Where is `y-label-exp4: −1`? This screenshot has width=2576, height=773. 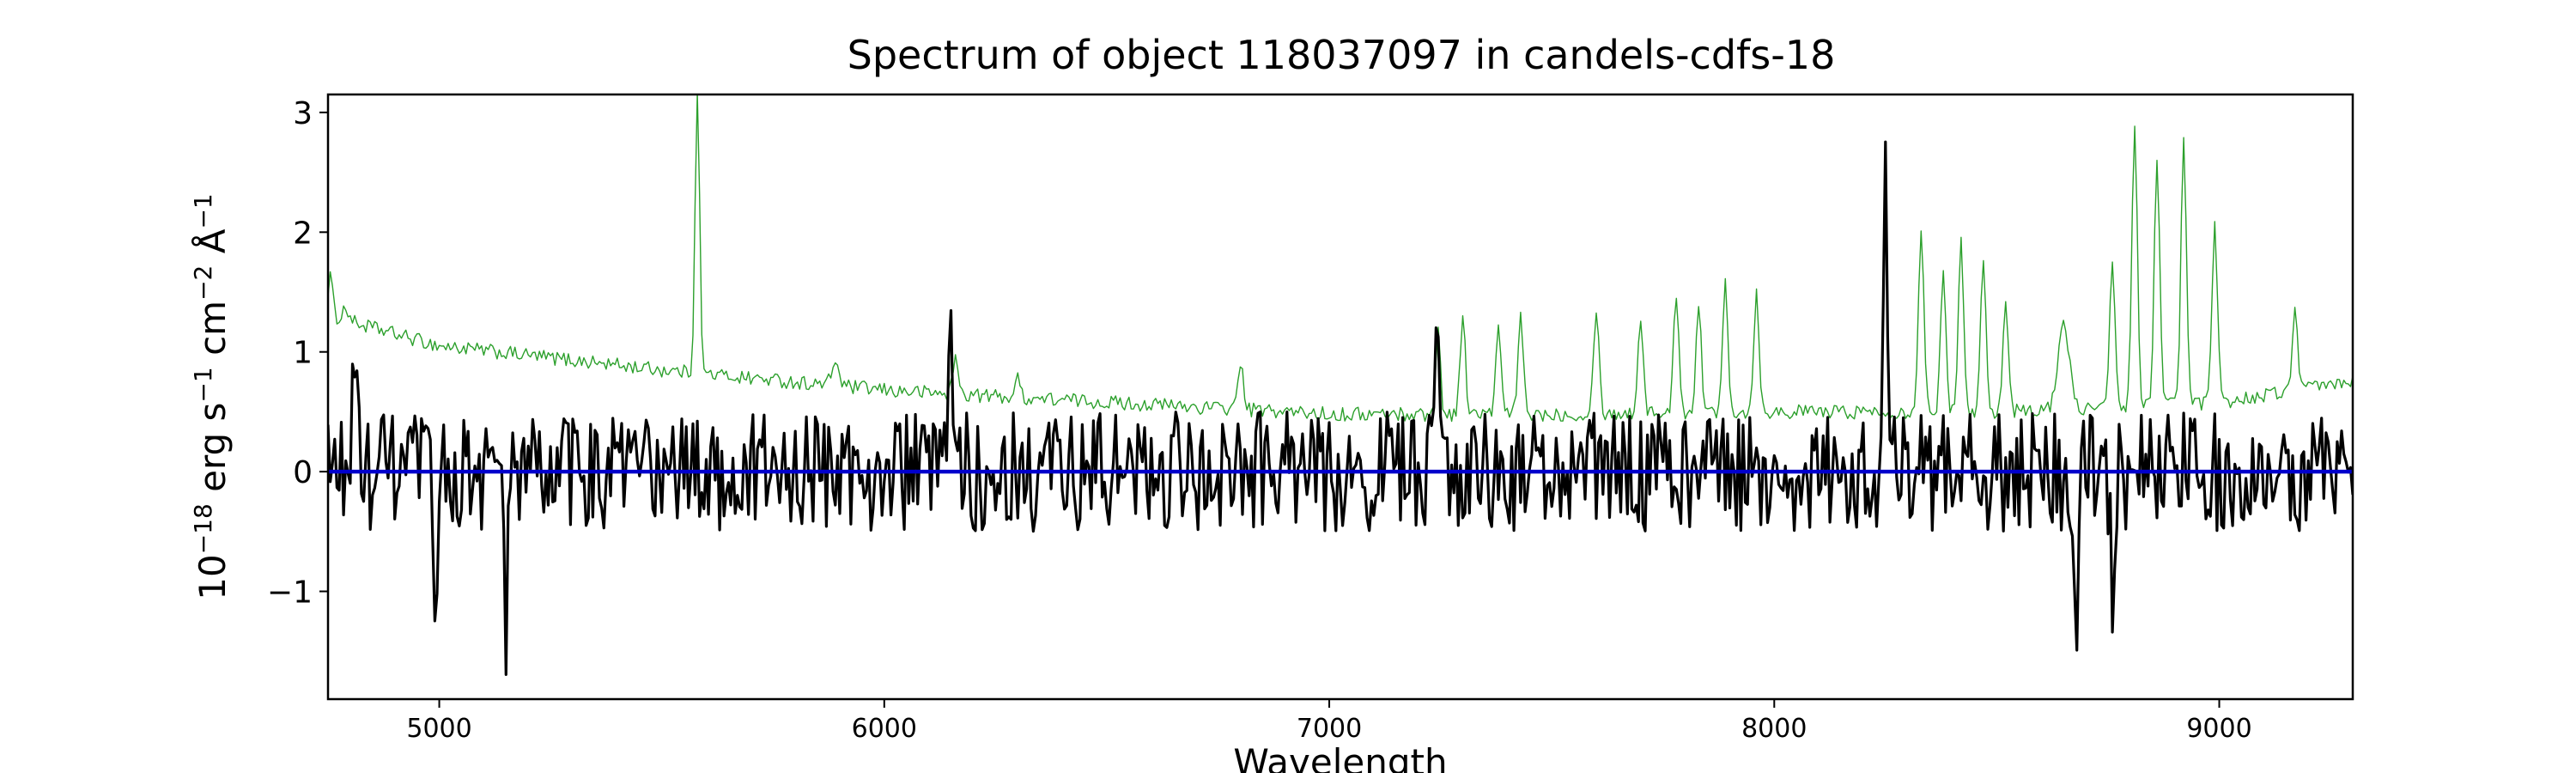 y-label-exp4: −1 is located at coordinates (203, 210).